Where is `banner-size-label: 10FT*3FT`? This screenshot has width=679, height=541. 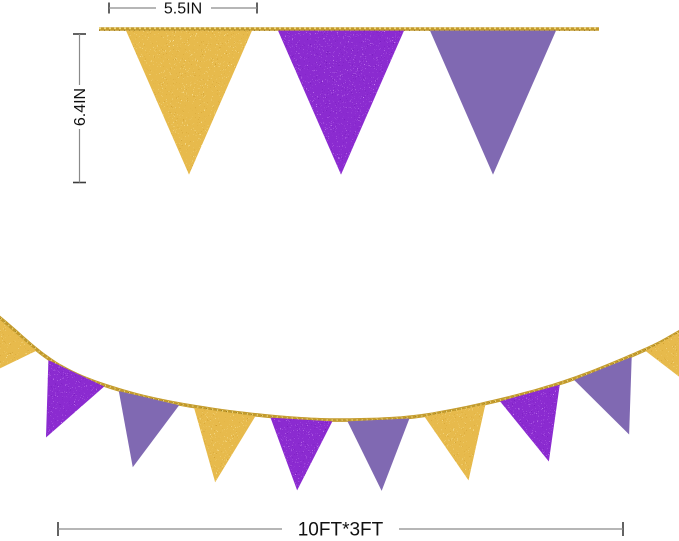
banner-size-label: 10FT*3FT is located at coordinates (341, 530).